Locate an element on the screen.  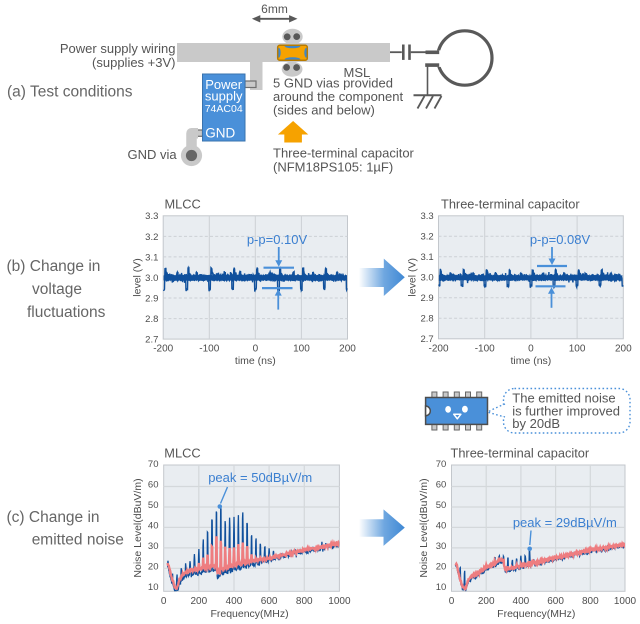
svg-text: (c) Change in is located at coordinates (53, 517).